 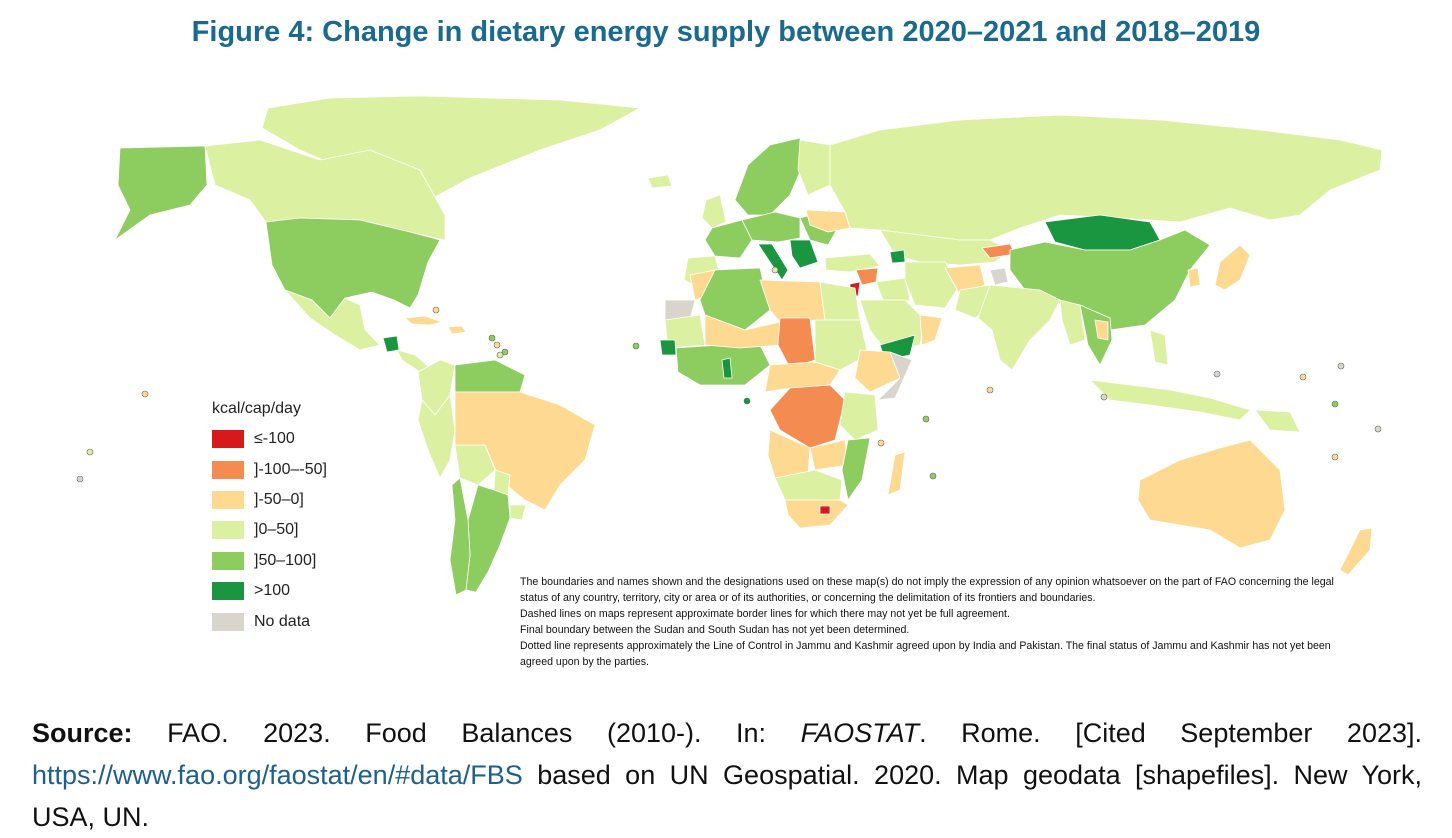 I want to click on region-central-europe, so click(x=771, y=227).